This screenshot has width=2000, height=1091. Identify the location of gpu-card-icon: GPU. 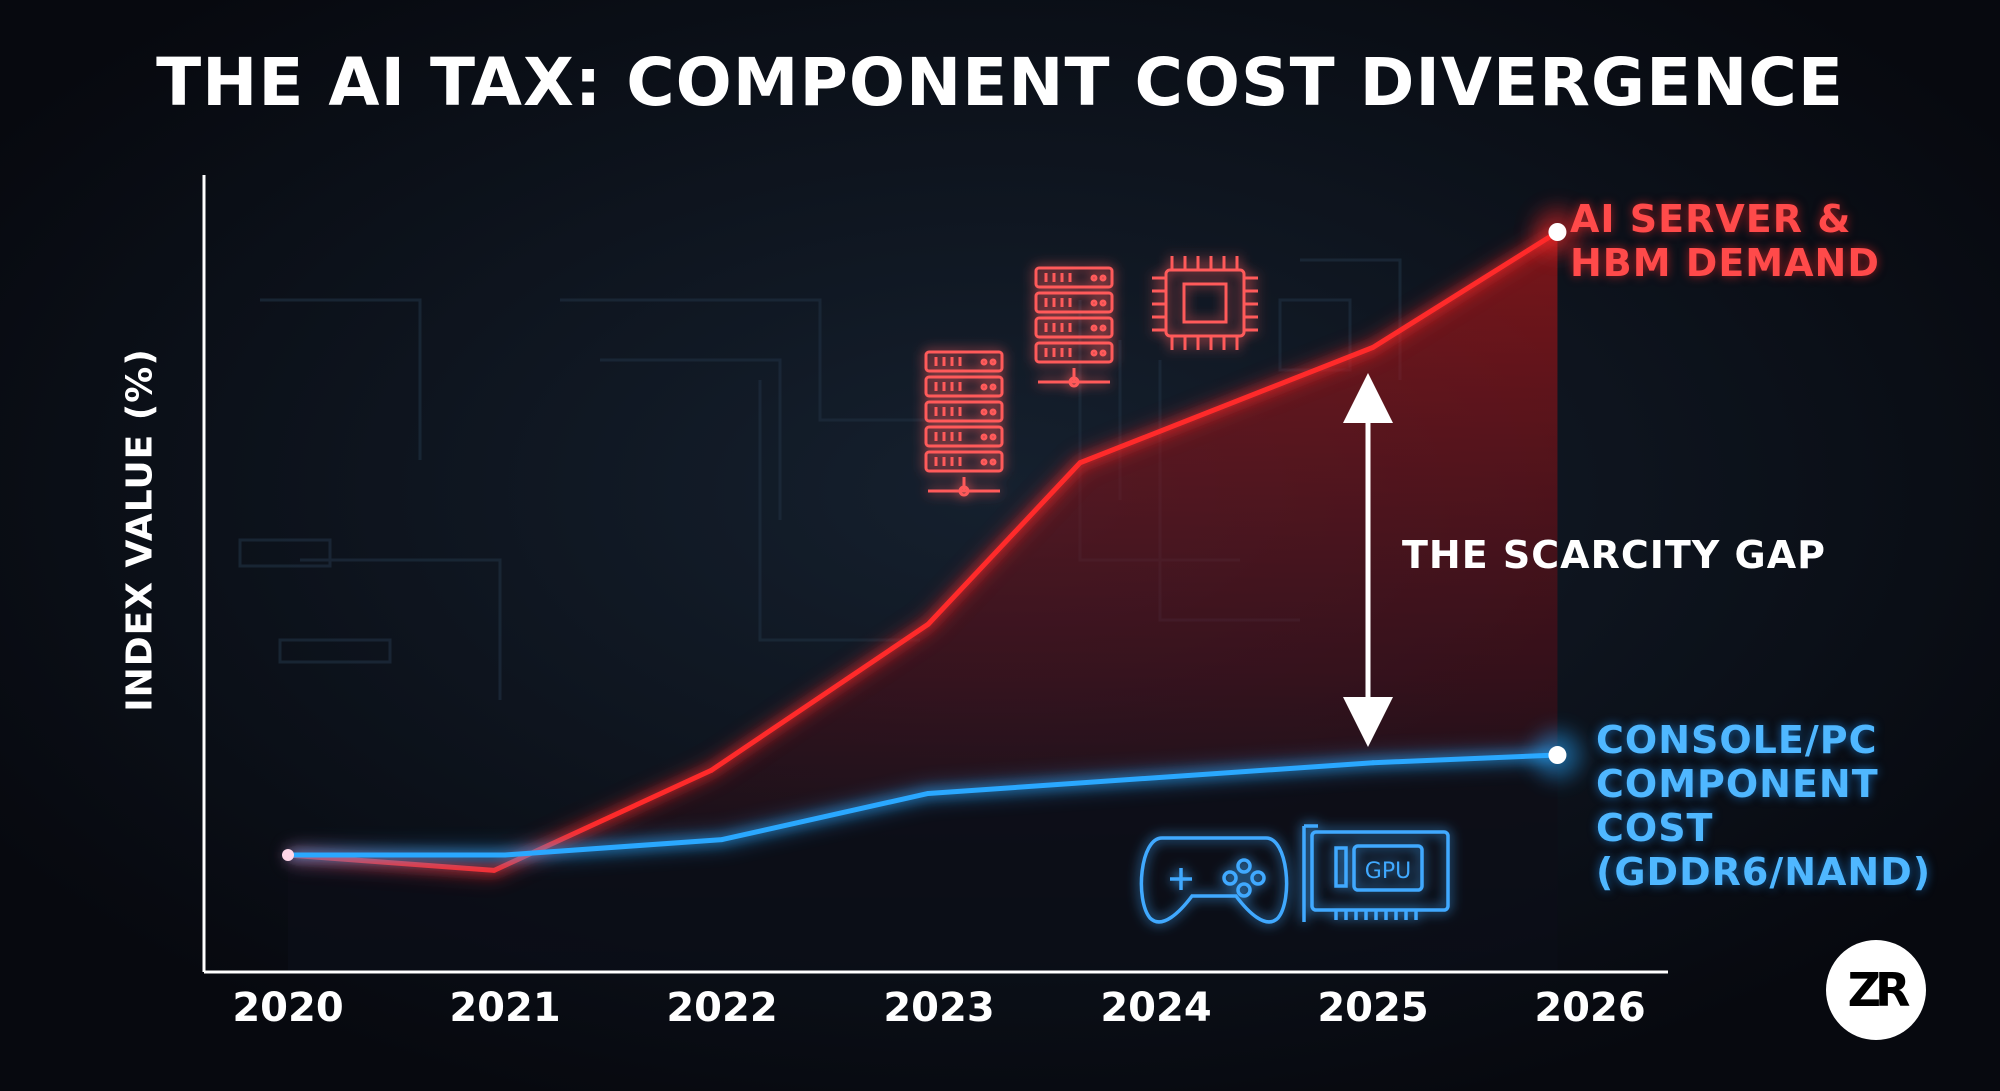
(1376, 873).